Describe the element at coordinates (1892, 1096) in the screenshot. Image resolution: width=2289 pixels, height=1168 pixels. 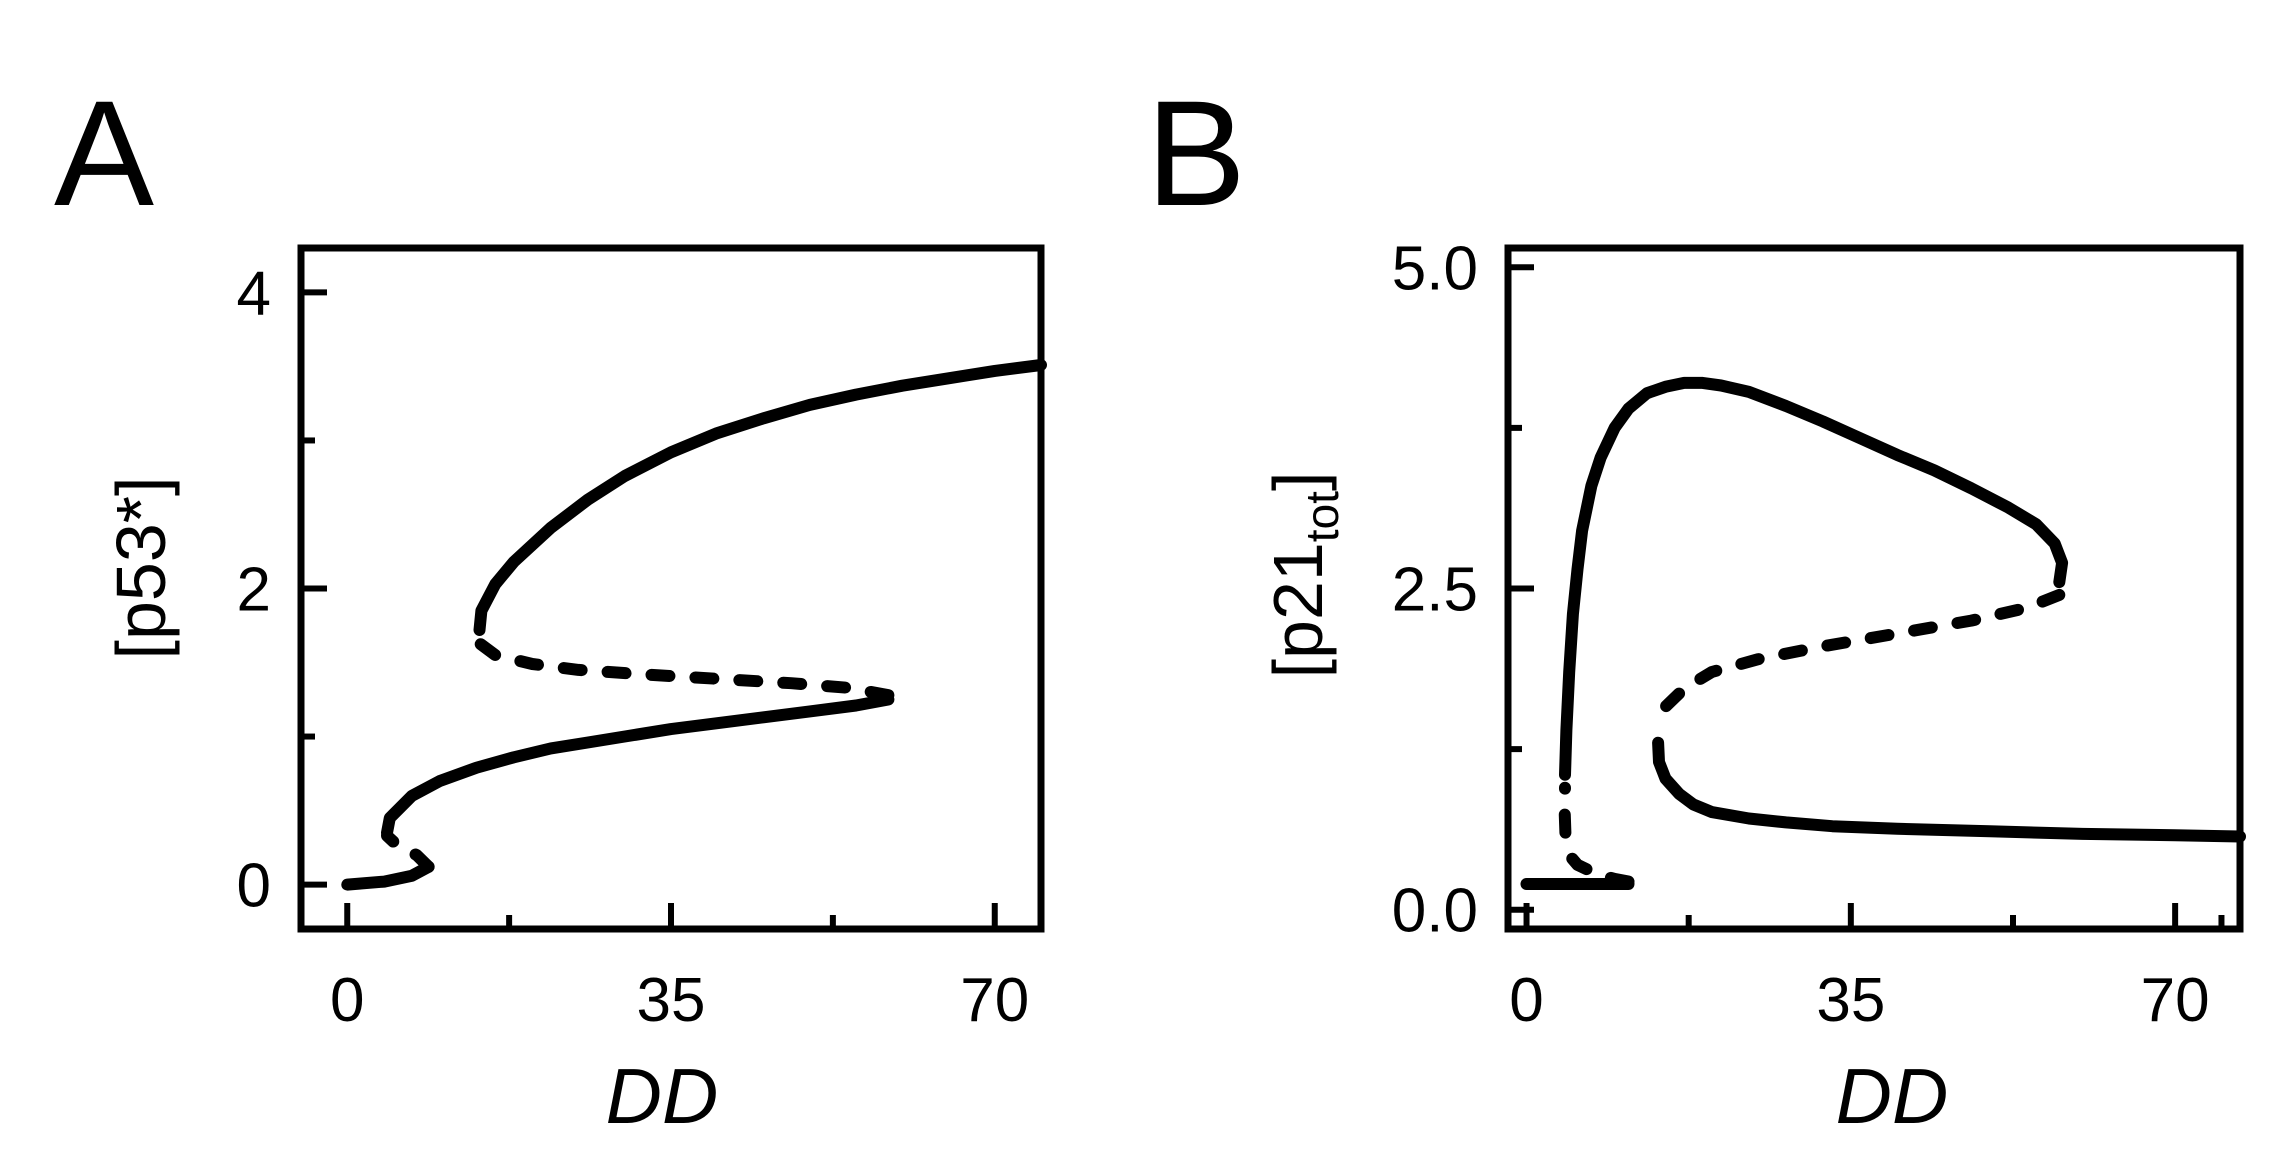
I see `panel-b-x-axis-title: DD` at that location.